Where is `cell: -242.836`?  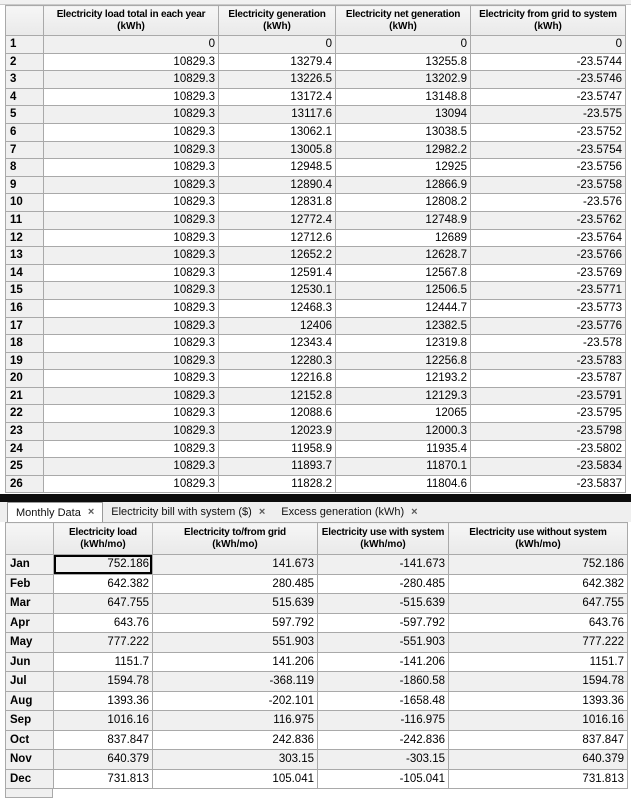 cell: -242.836 is located at coordinates (383, 739).